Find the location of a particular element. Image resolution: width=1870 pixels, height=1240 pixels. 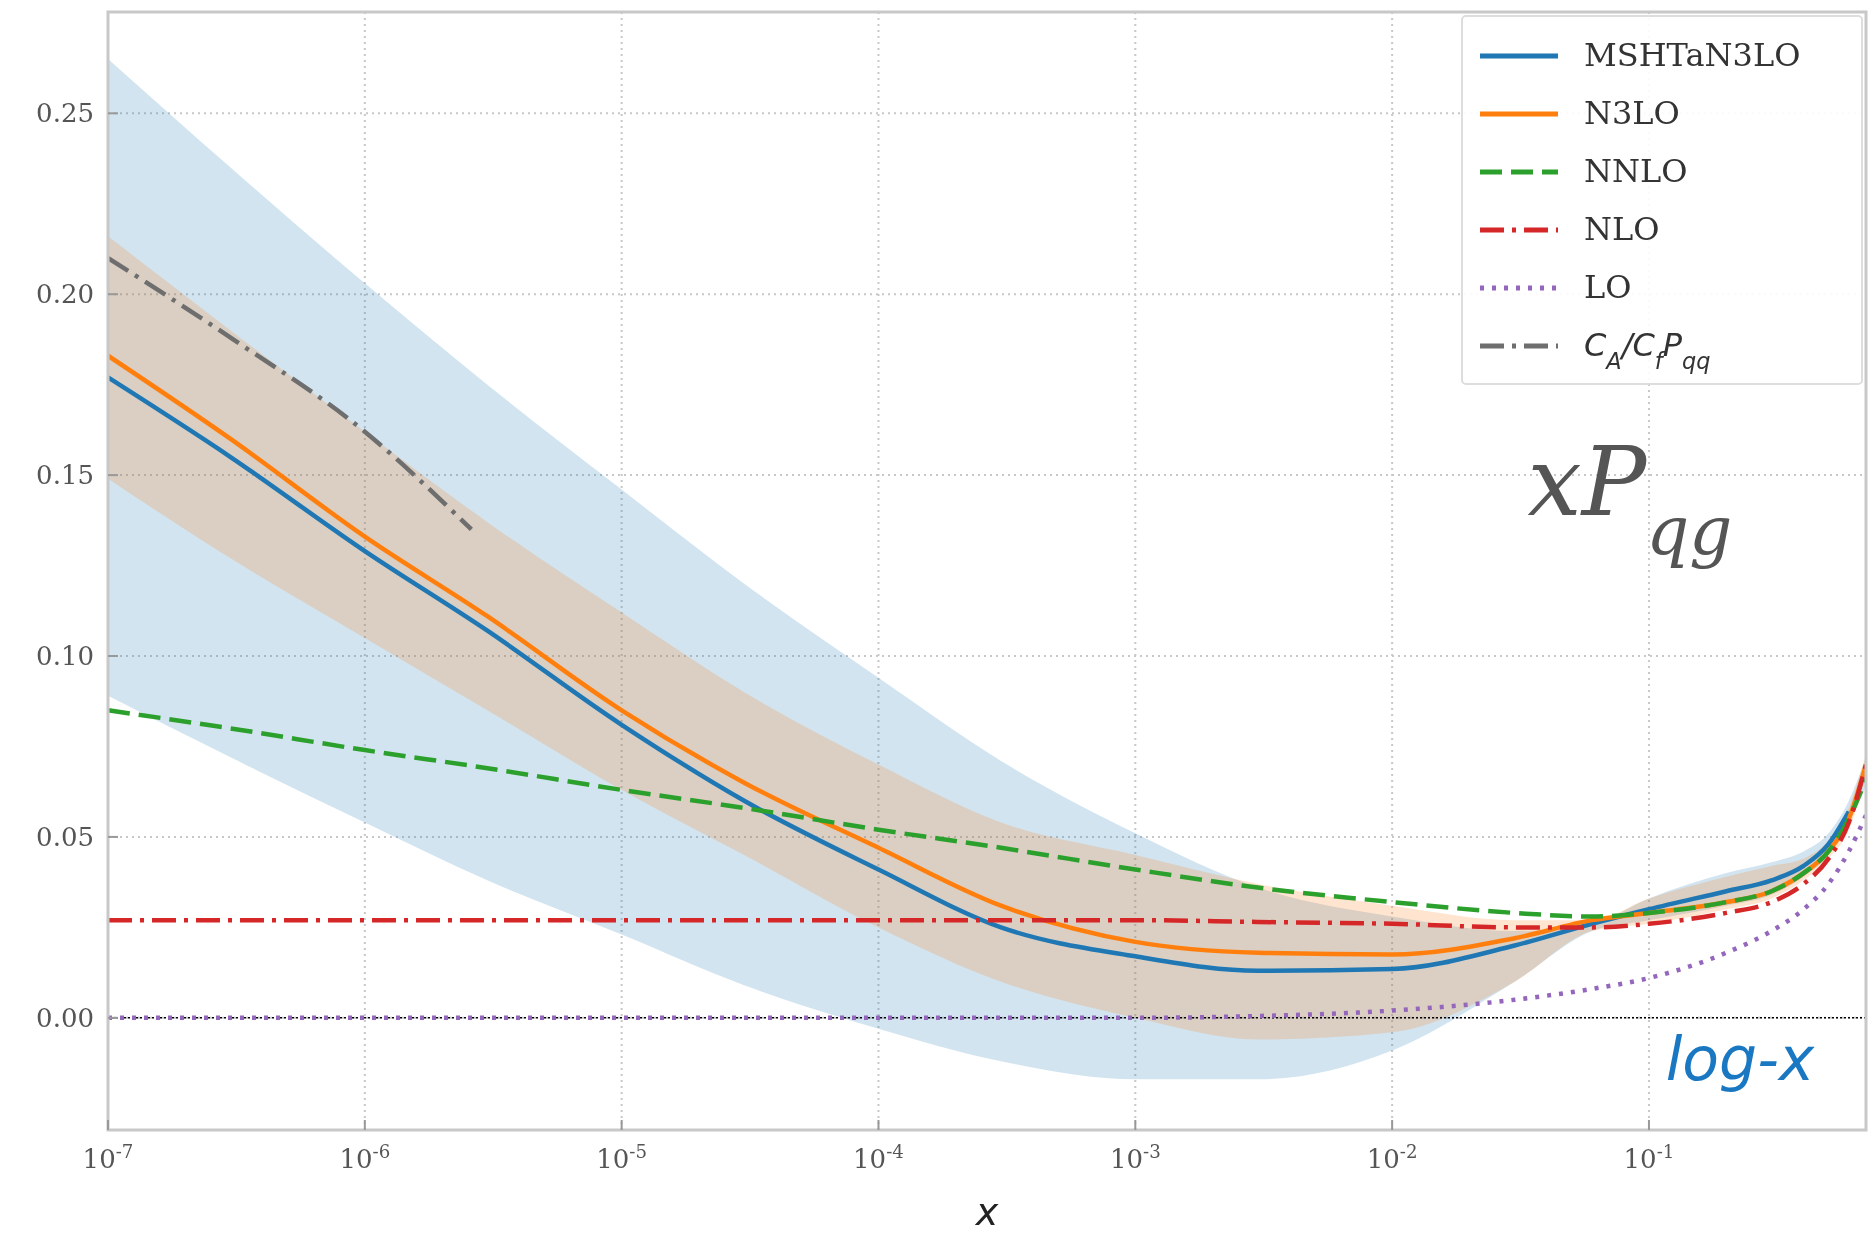

annotation: log-x is located at coordinates (1740, 1059).